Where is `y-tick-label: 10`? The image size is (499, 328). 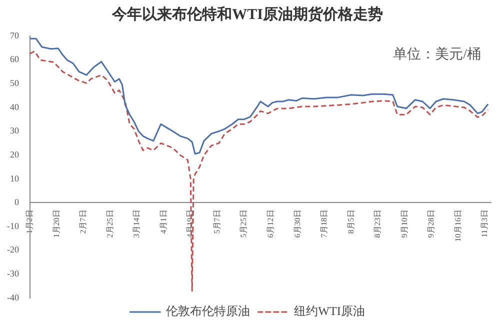 y-tick-label: 10 is located at coordinates (15, 178).